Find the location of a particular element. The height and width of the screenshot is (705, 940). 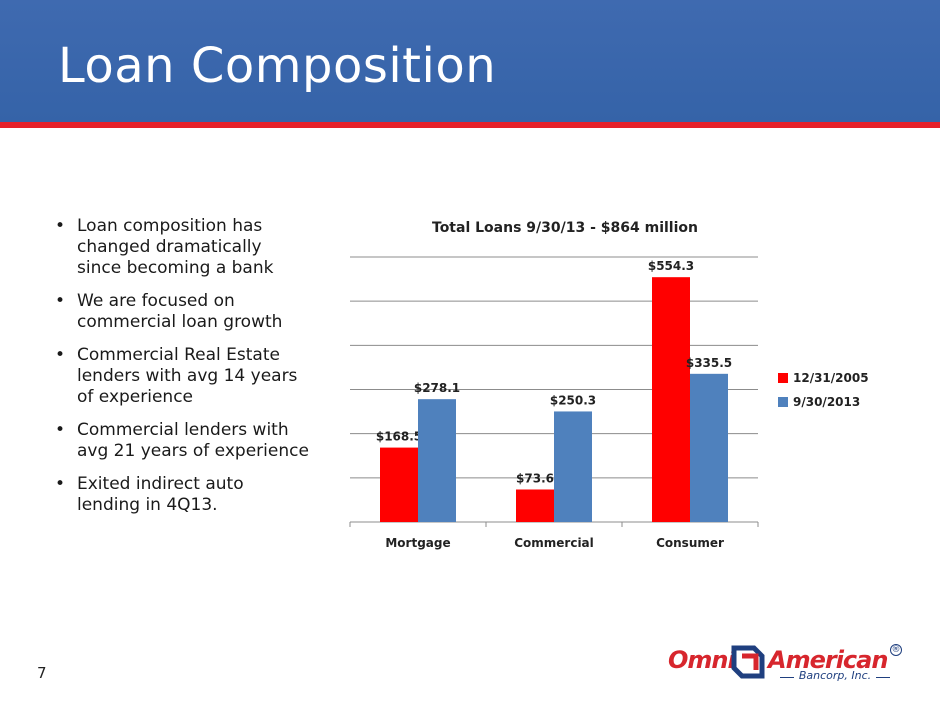

data-label: $168.5 is located at coordinates (399, 437).